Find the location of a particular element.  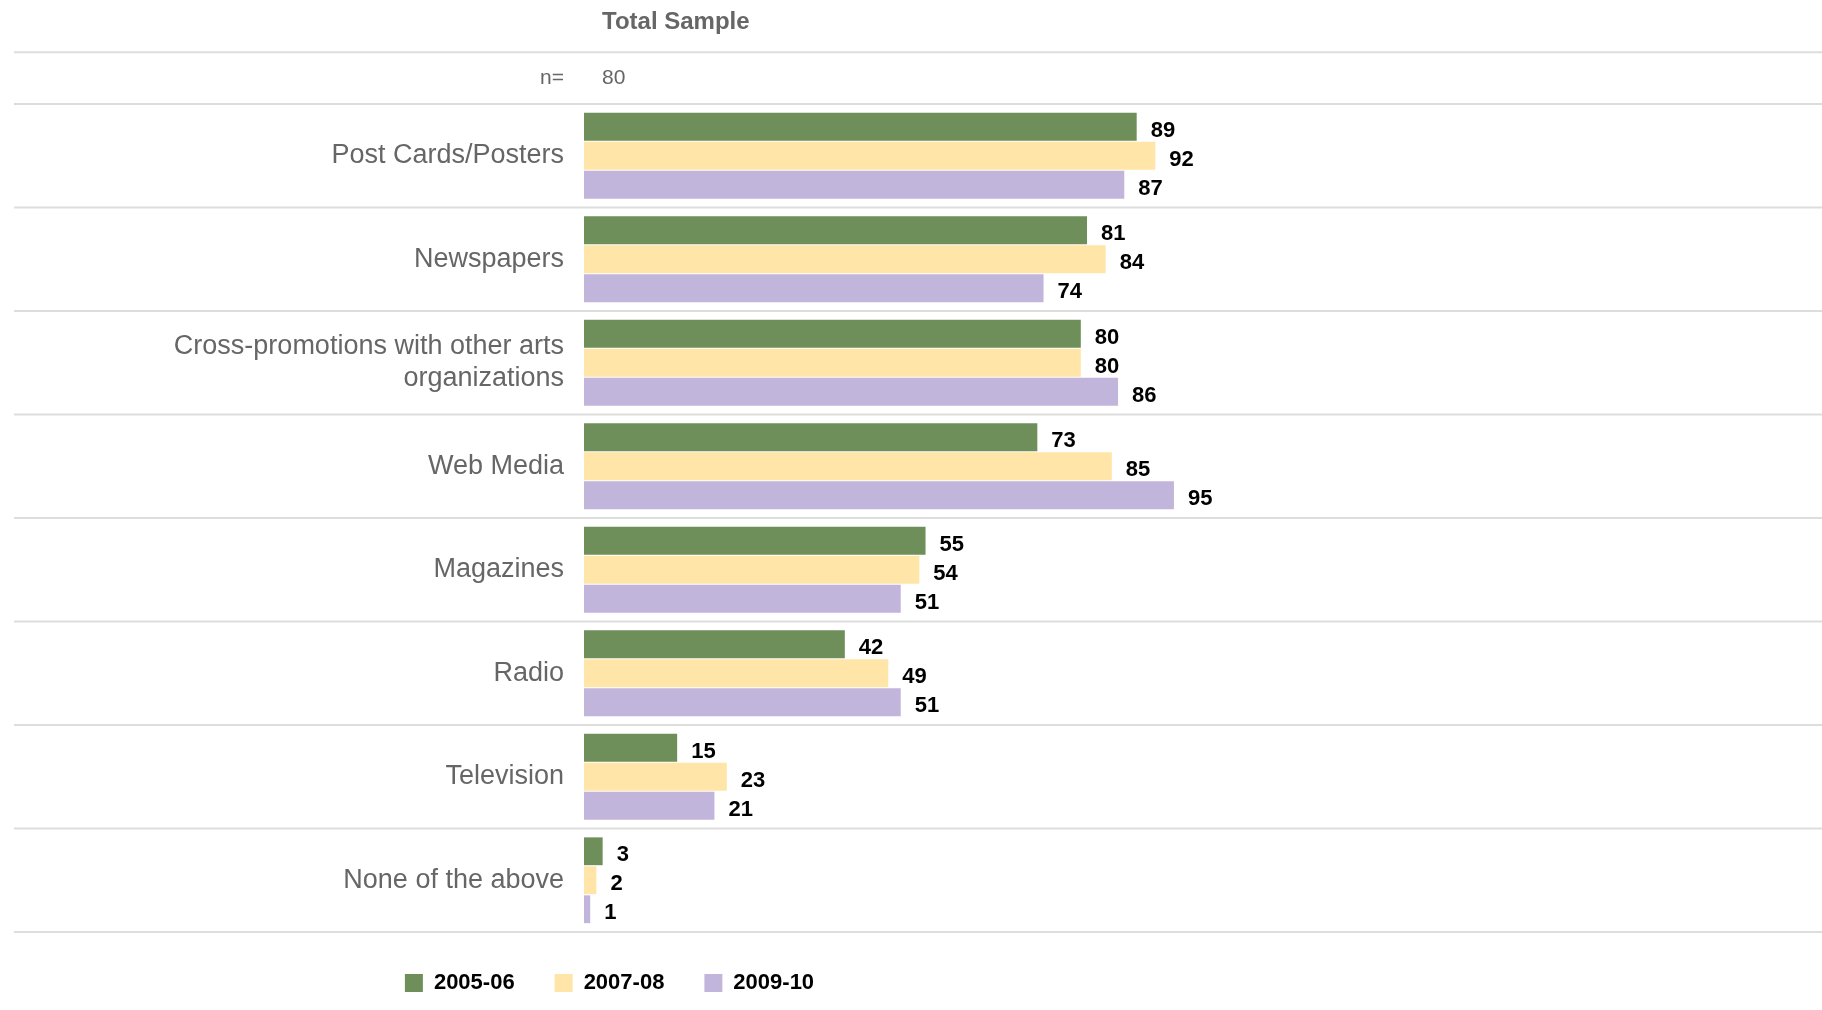

y-tick-label: Magazines is located at coordinates (498, 568).